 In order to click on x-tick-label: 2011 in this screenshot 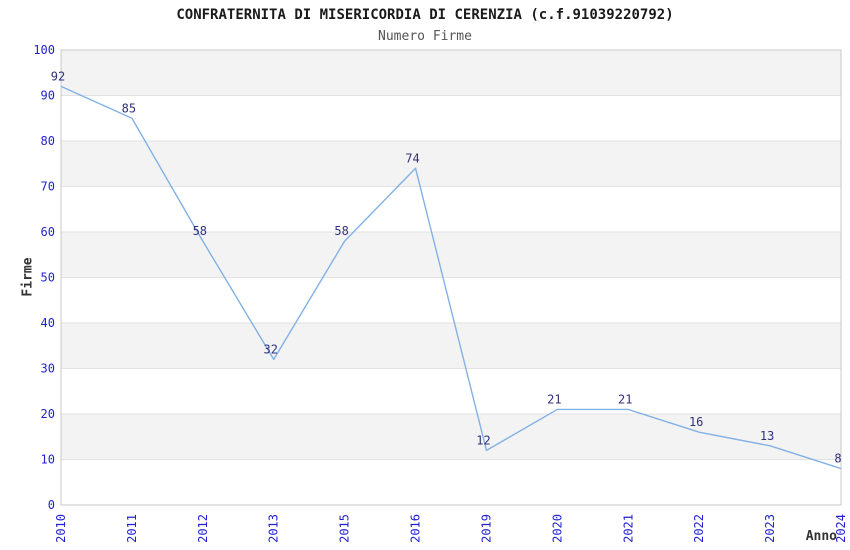, I will do `click(132, 528)`.